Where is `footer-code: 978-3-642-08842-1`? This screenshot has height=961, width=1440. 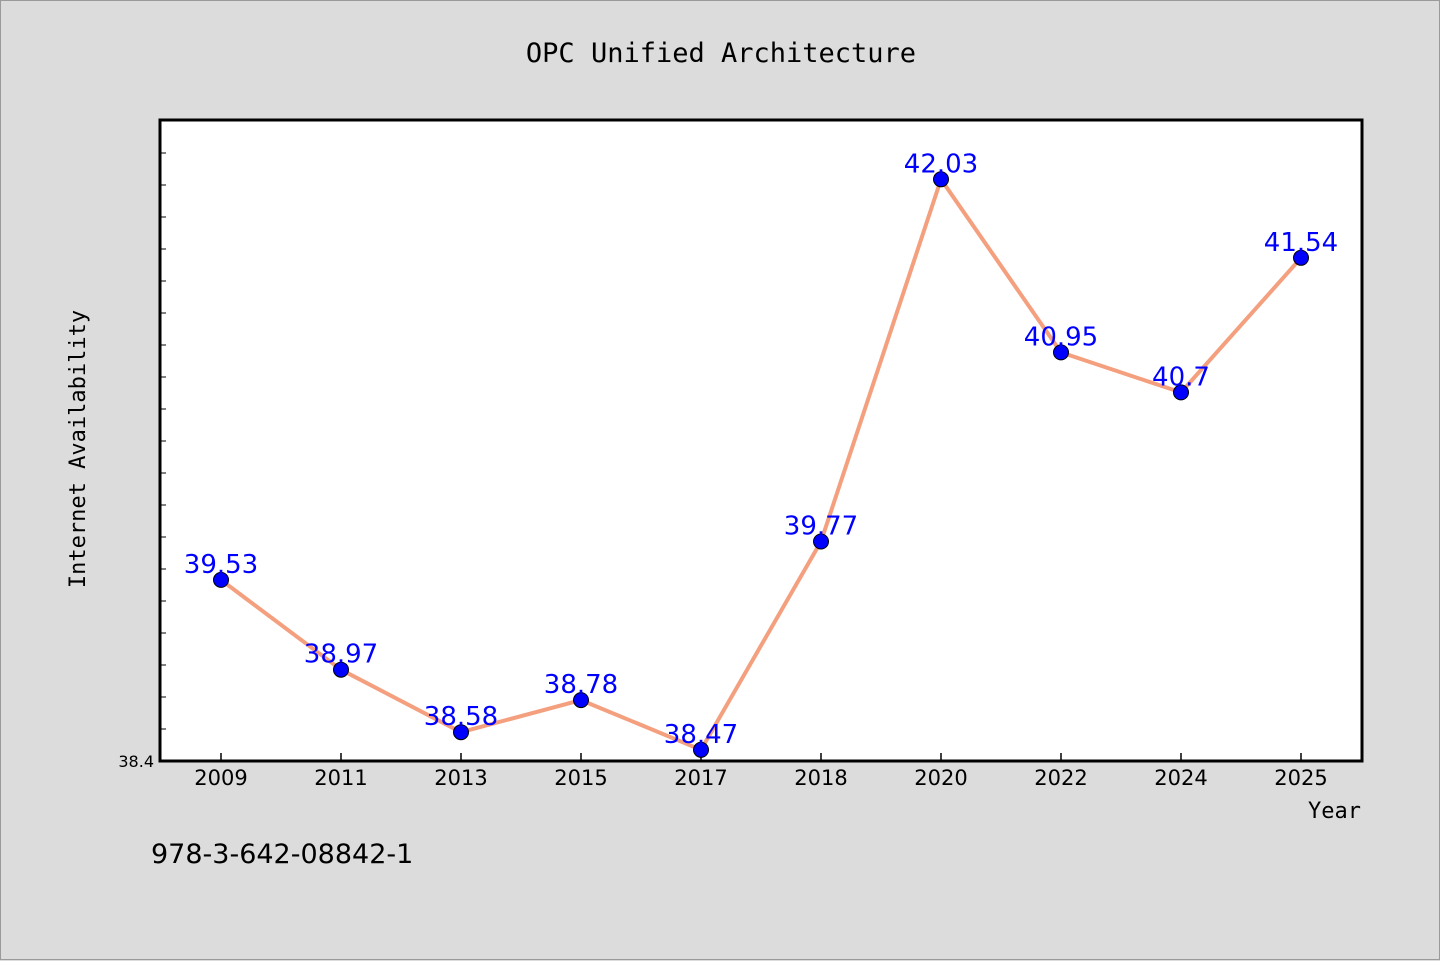 footer-code: 978-3-642-08842-1 is located at coordinates (282, 854).